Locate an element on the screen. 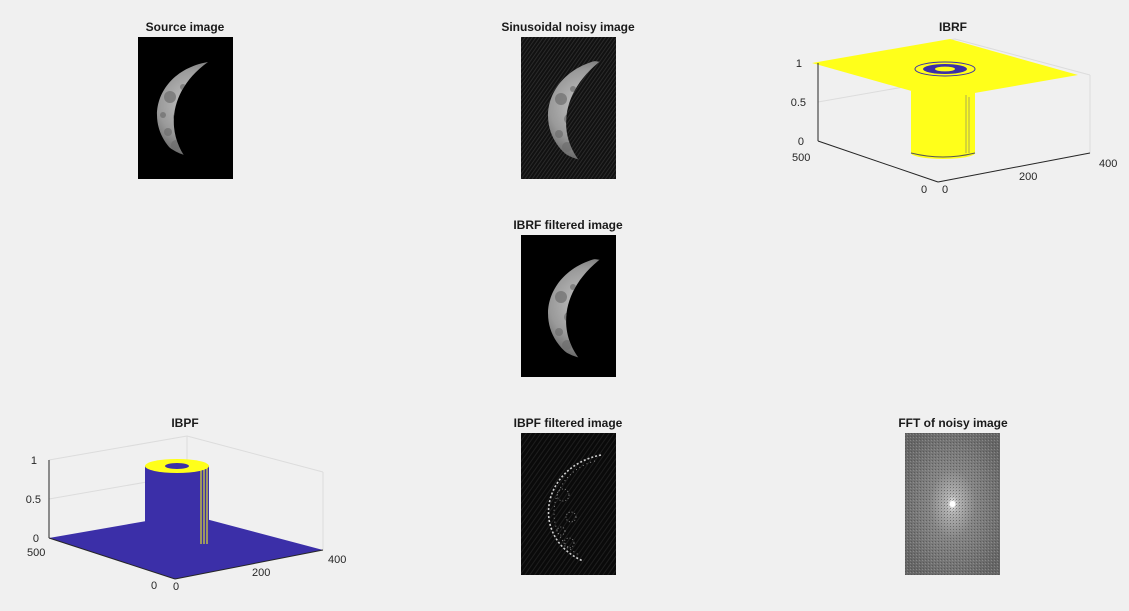 The width and height of the screenshot is (1129, 611). ibpf-ztick-0: 0 is located at coordinates (36, 539).